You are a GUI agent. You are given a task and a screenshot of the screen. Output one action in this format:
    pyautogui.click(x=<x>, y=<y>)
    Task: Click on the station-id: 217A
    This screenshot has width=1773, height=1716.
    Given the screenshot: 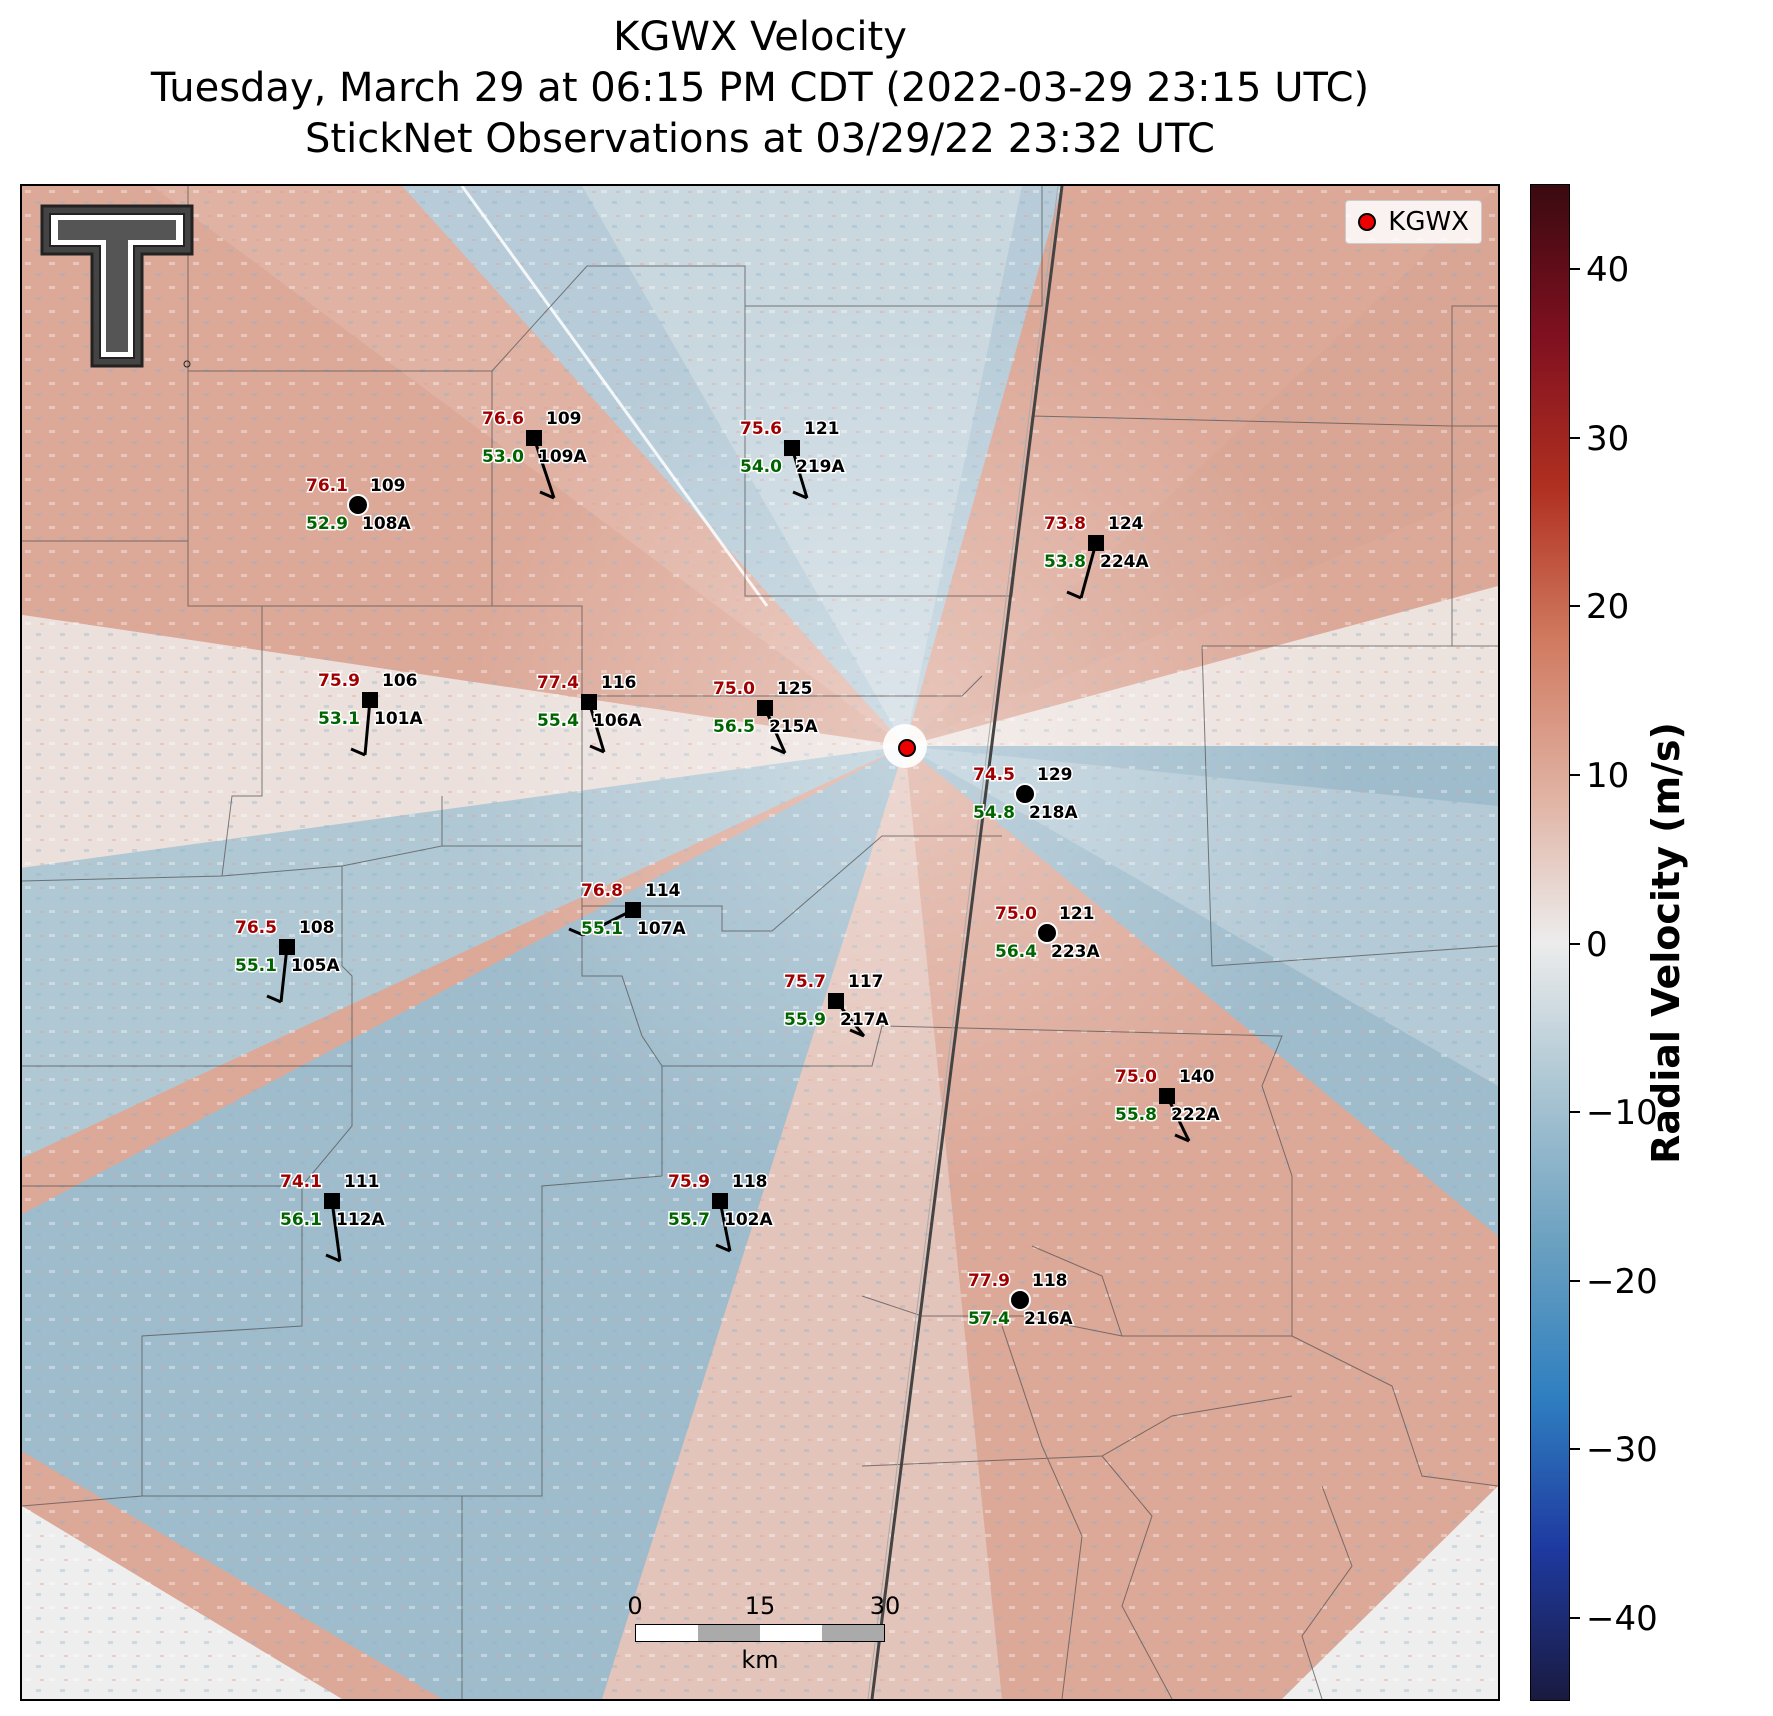 What is the action you would take?
    pyautogui.click(x=864, y=1020)
    